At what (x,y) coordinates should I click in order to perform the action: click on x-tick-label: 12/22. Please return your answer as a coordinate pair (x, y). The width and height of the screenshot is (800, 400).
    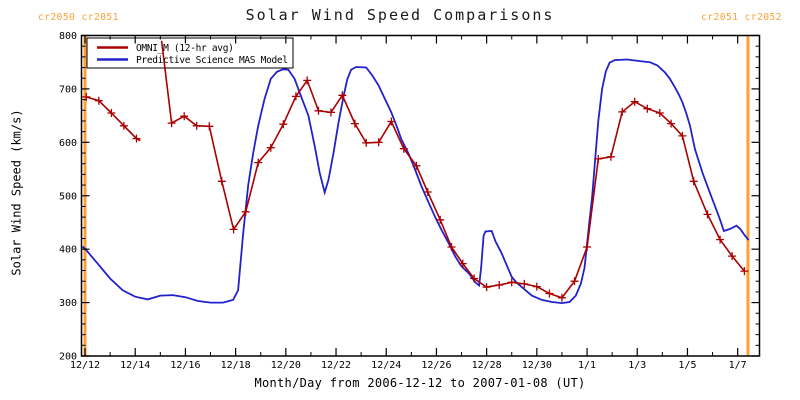
    Looking at the image, I should click on (336, 365).